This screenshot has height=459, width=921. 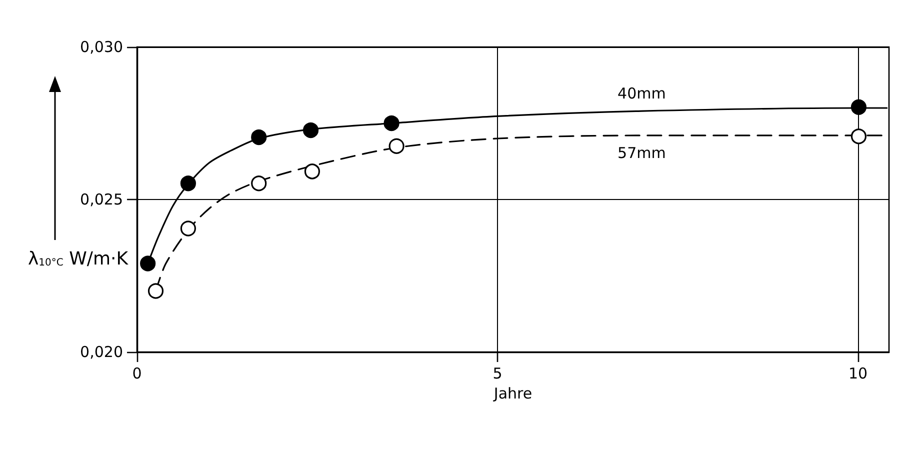 I want to click on x-axis-title: Jahre, so click(x=512, y=393).